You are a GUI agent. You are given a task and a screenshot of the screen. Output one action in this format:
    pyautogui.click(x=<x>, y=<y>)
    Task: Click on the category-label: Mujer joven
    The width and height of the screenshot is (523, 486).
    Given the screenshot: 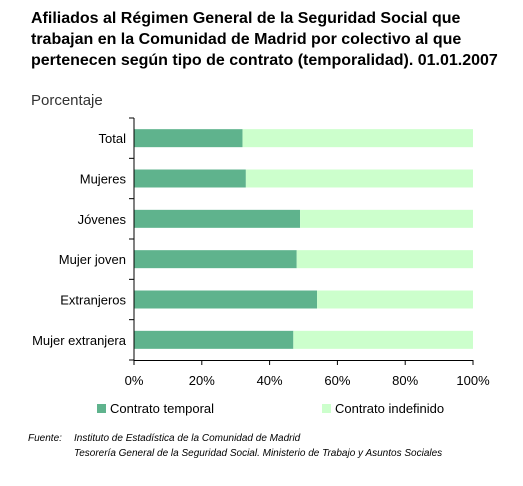 What is the action you would take?
    pyautogui.click(x=92, y=259)
    